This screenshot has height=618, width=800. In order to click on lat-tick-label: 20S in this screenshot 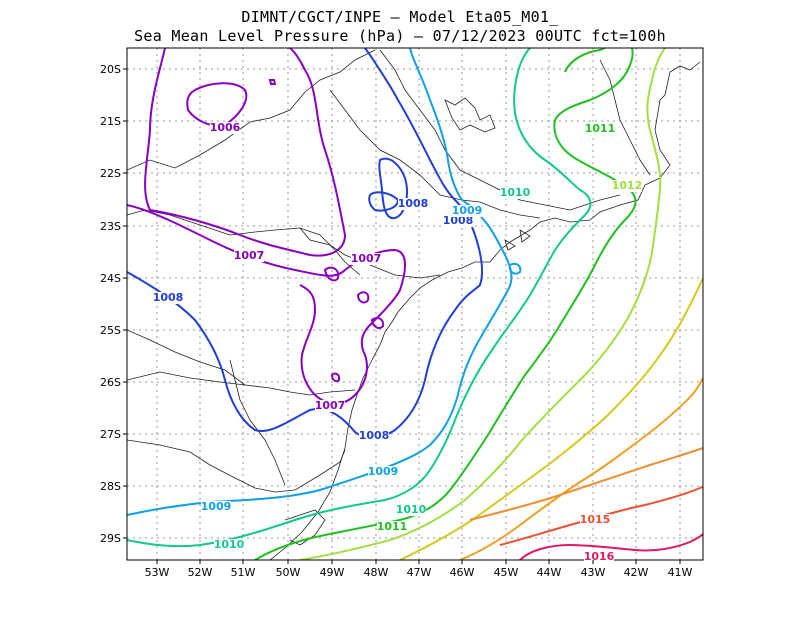, I will do `click(110, 69)`.